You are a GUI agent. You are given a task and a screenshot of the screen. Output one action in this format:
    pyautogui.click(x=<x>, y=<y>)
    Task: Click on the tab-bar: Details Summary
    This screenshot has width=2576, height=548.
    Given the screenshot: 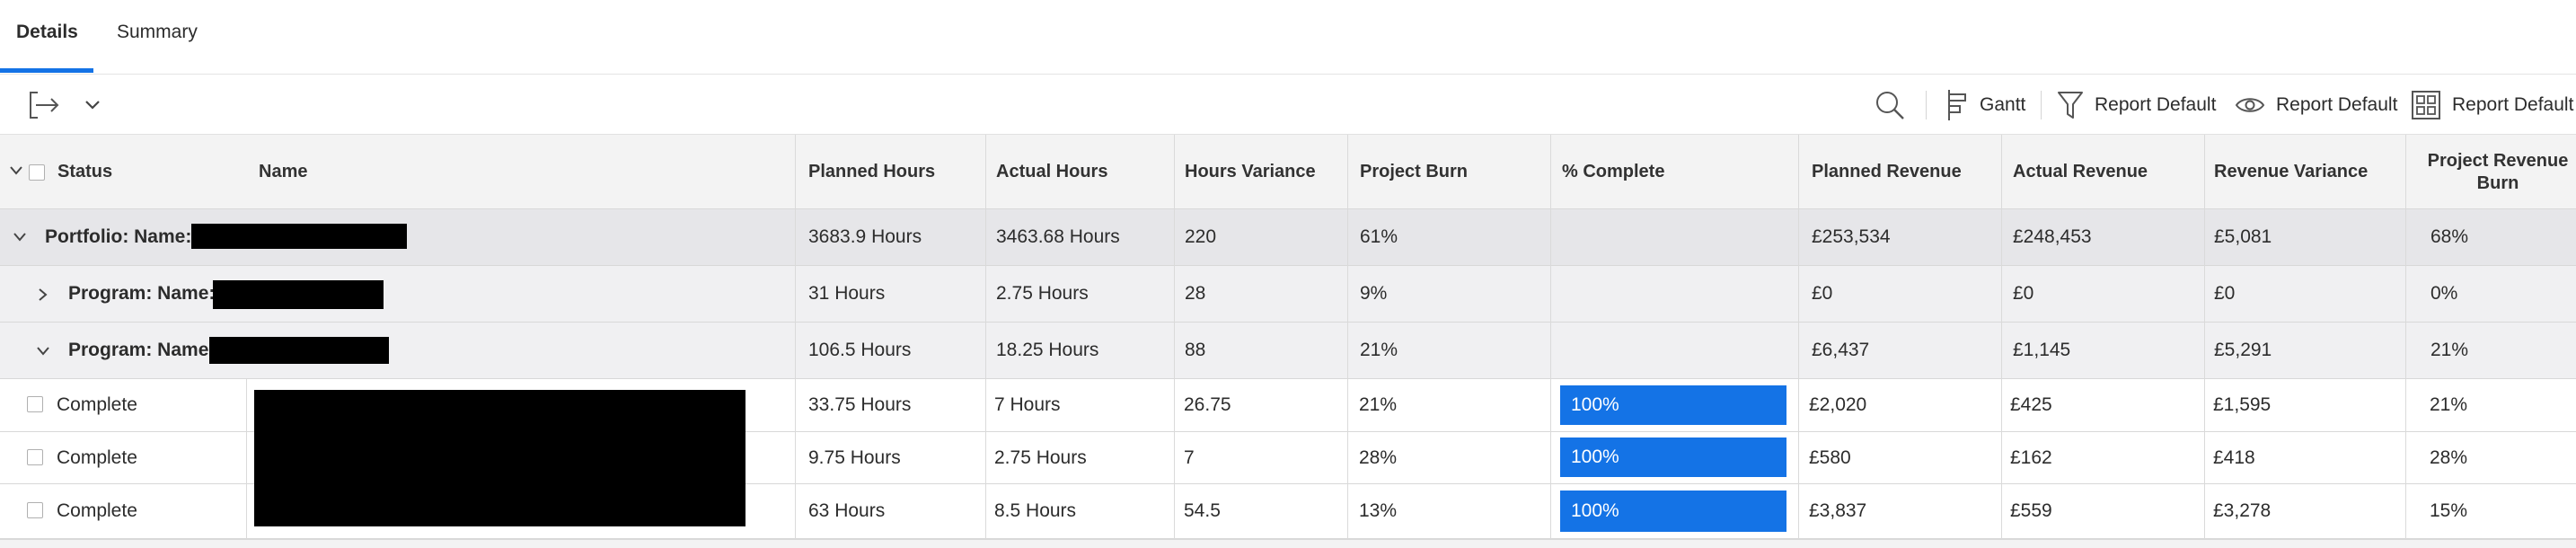 What is the action you would take?
    pyautogui.click(x=1288, y=37)
    